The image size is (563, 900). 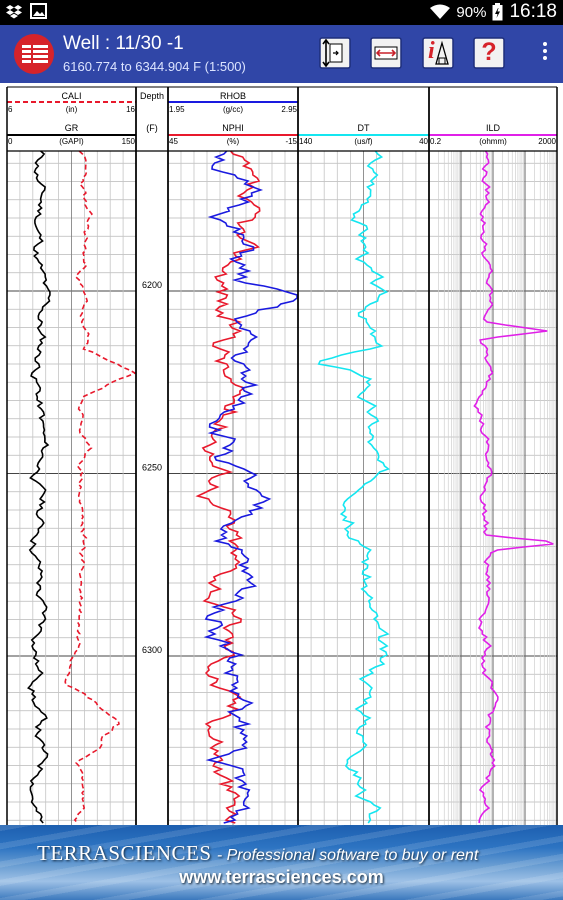 I want to click on curve-unit-label: (us/f), so click(x=363, y=141).